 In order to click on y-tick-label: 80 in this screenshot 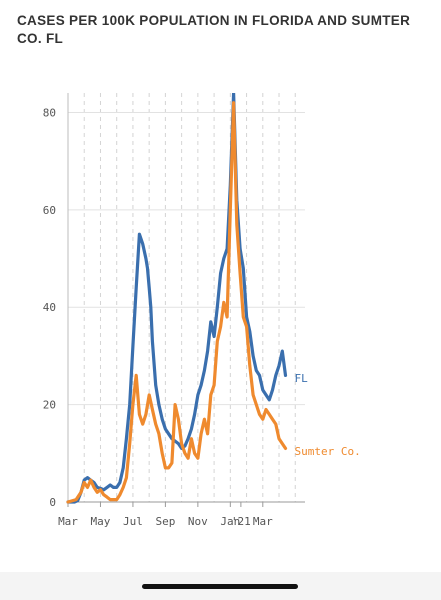, I will do `click(49, 112)`.